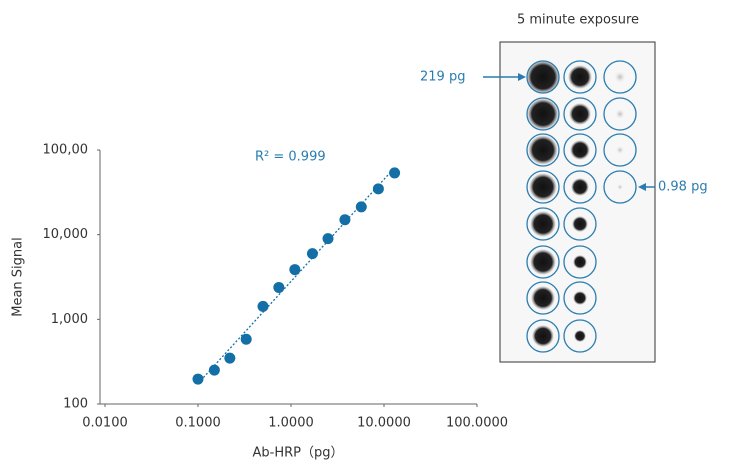  What do you see at coordinates (477, 423) in the screenshot?
I see `x-tick-label: 100.0000` at bounding box center [477, 423].